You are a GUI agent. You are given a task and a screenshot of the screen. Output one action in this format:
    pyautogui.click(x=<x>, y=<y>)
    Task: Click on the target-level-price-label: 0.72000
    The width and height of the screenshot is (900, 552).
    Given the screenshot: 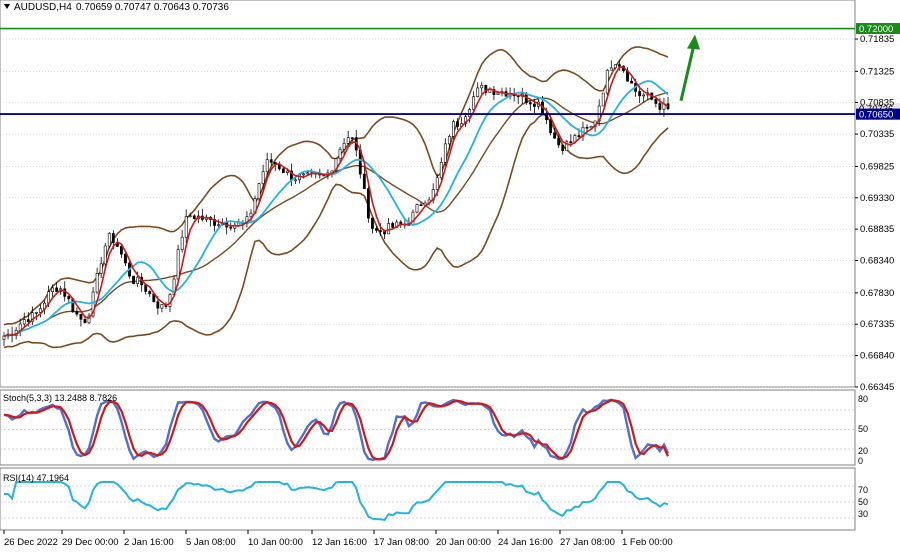 What is the action you would take?
    pyautogui.click(x=876, y=29)
    